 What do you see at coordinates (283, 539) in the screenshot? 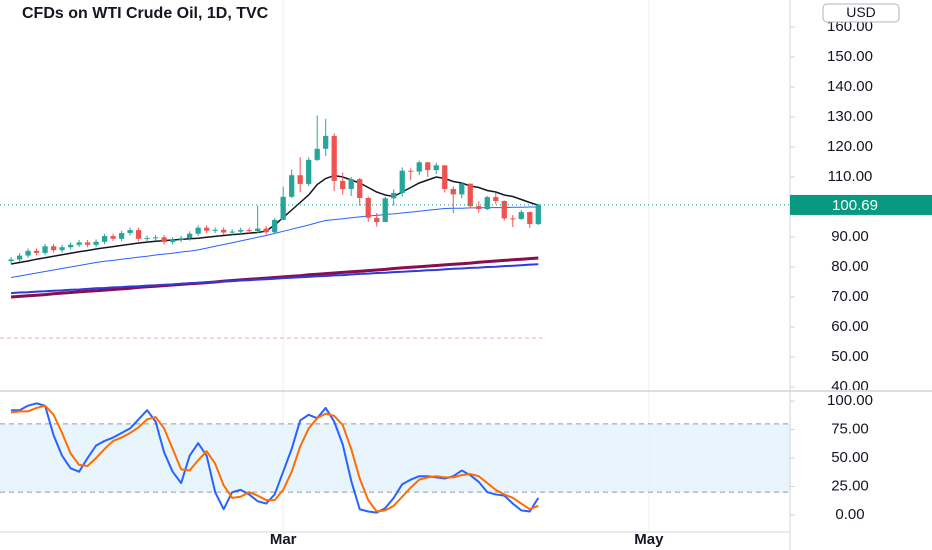
I see `x-tick-label: Mar` at bounding box center [283, 539].